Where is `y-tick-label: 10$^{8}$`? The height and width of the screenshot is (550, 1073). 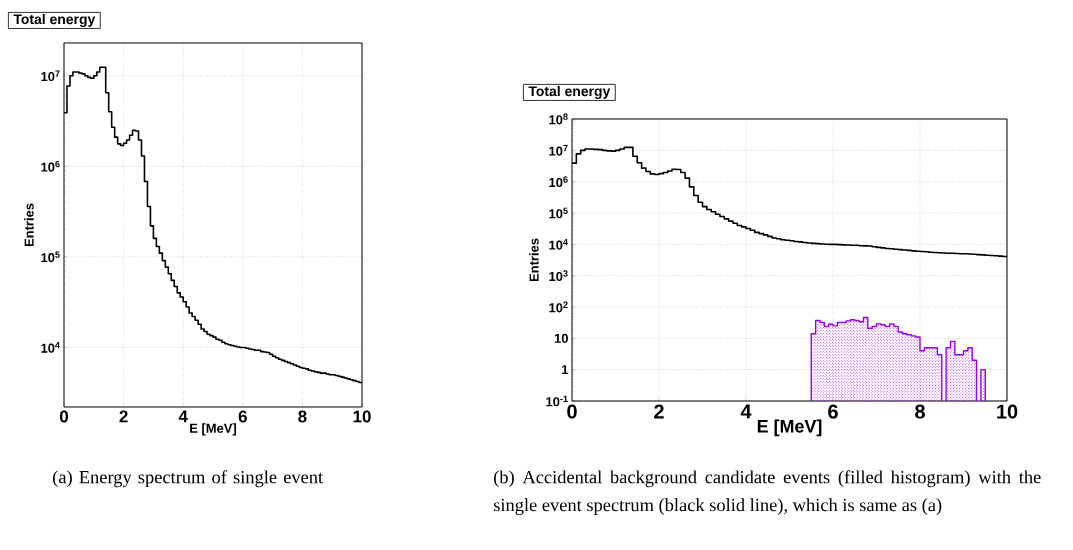 y-tick-label: 10$^{8}$ is located at coordinates (558, 119).